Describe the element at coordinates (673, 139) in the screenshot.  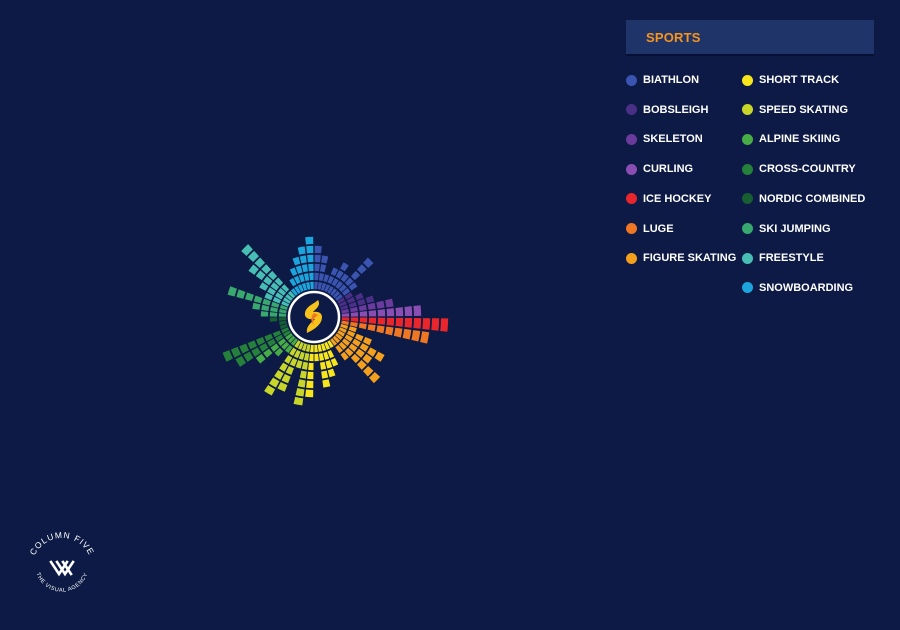
I see `legend-label: SKELETON` at that location.